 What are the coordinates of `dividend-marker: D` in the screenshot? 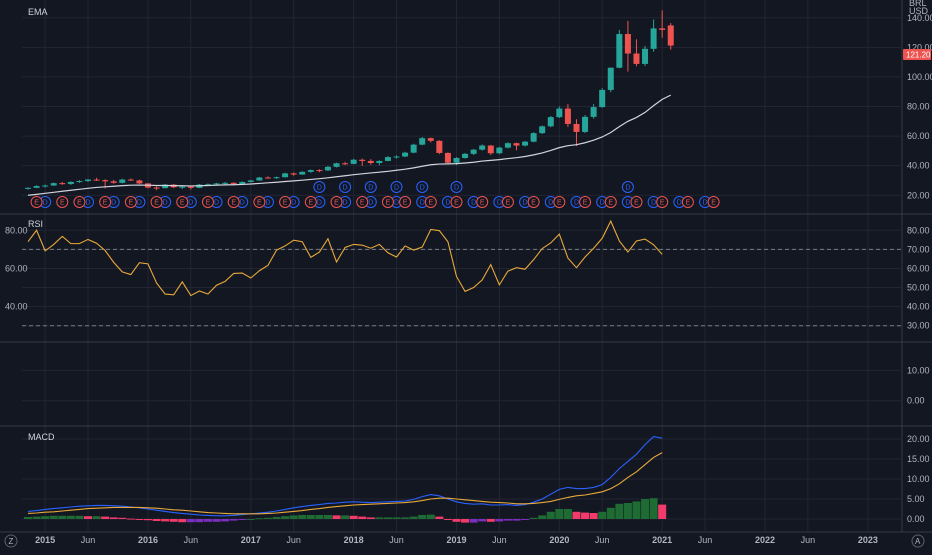 It's located at (422, 187).